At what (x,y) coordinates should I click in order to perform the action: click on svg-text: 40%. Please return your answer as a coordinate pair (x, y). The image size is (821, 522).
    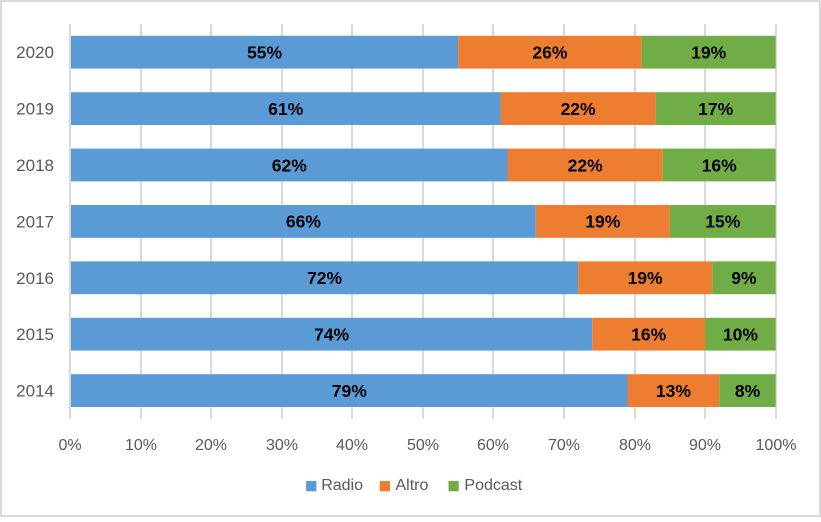
    Looking at the image, I should click on (352, 445).